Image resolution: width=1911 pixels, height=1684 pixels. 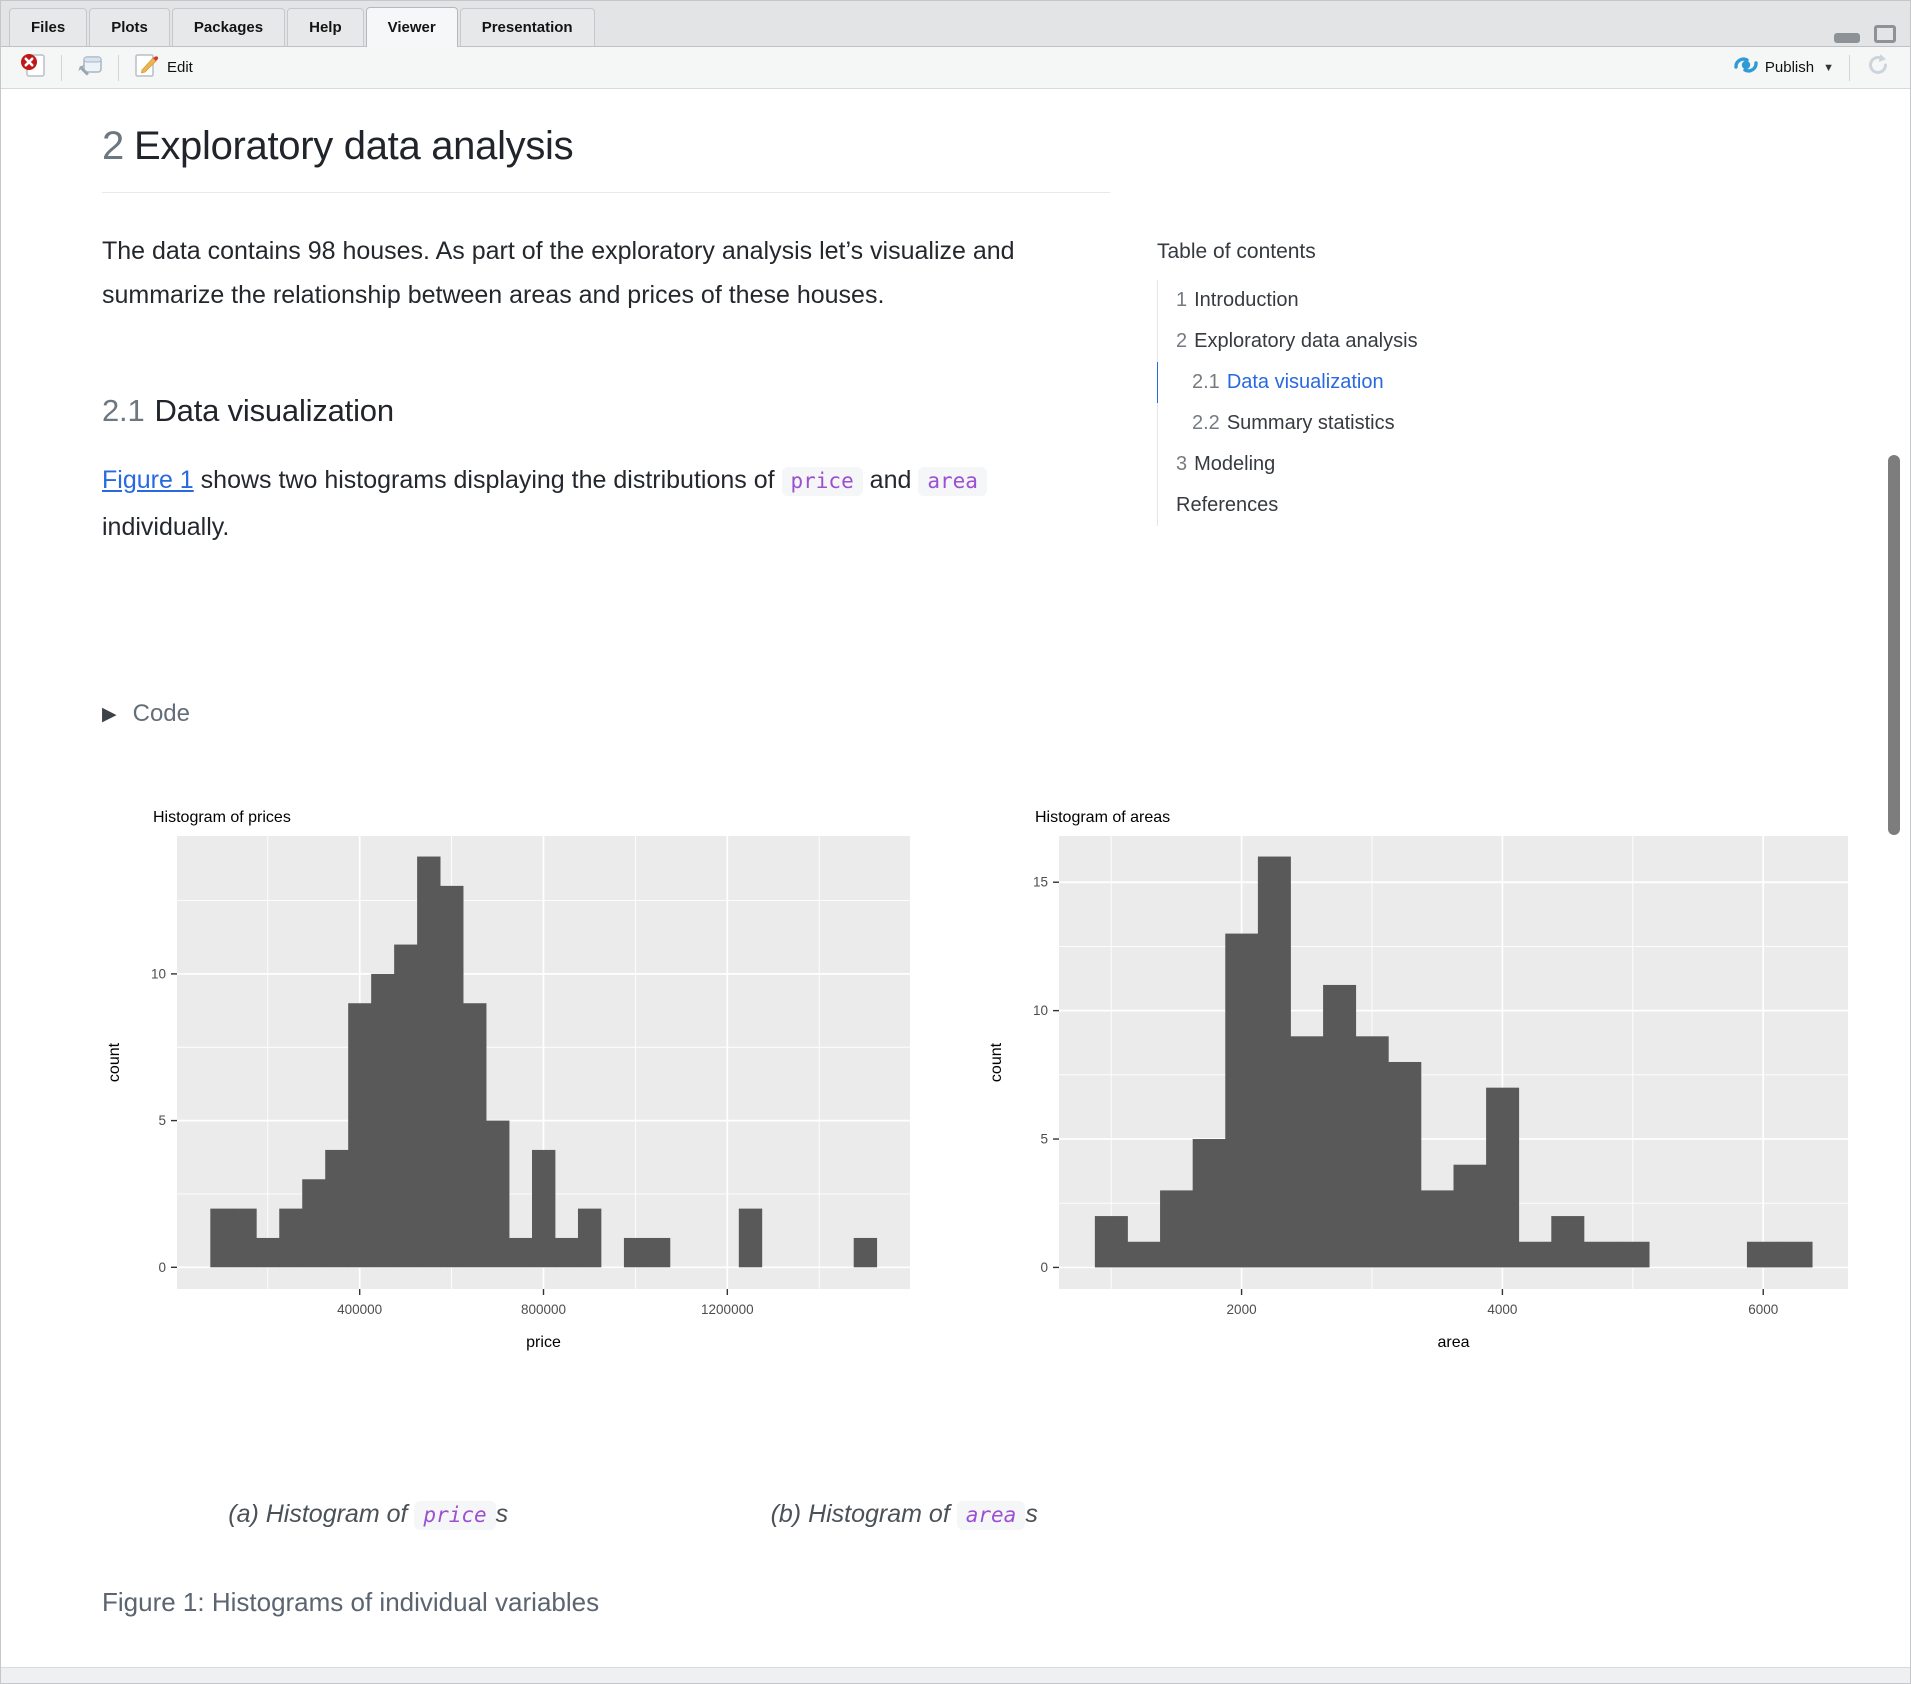 I want to click on toc-title: Table of contents, so click(x=1236, y=251).